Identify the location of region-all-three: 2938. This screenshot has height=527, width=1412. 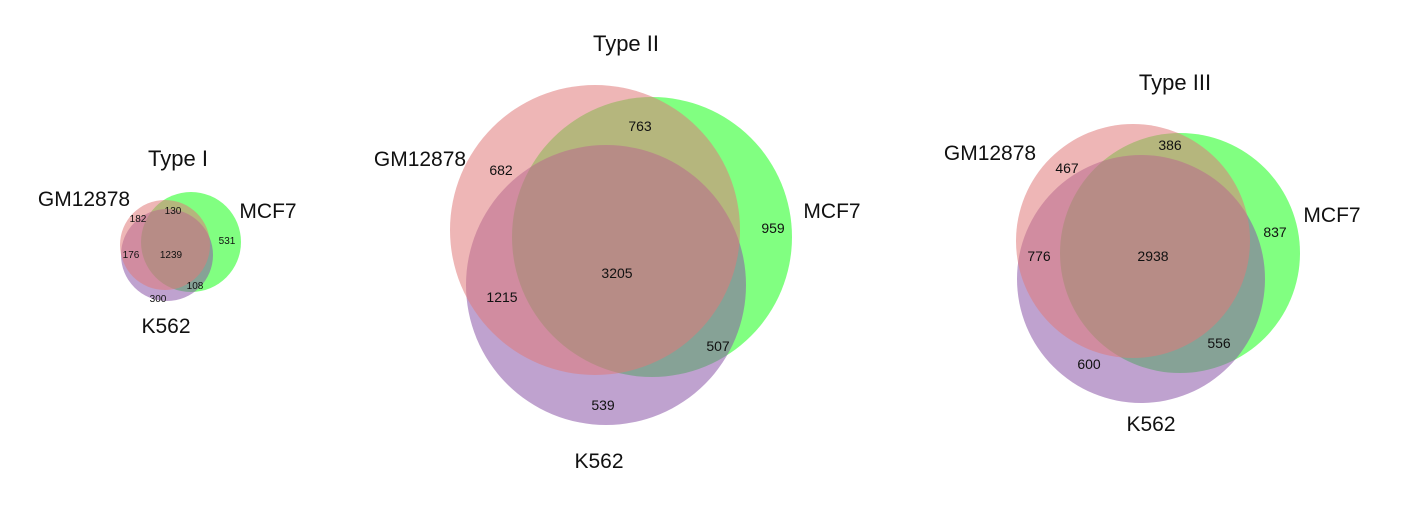
(1152, 256).